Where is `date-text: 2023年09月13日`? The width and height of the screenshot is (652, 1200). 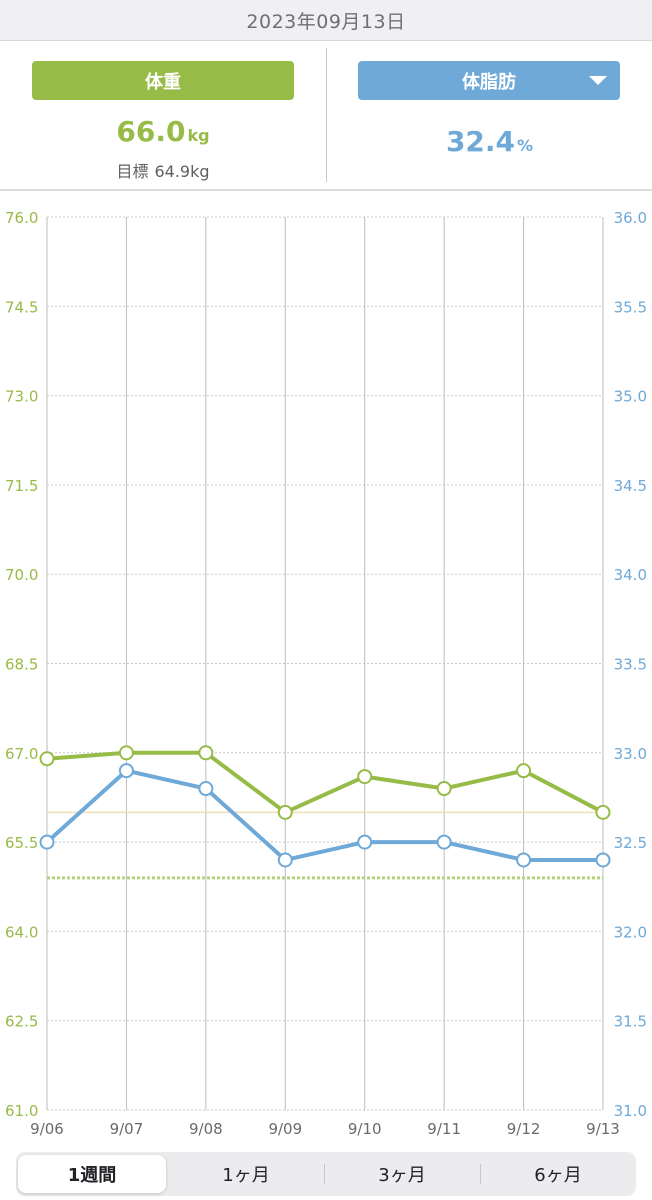
date-text: 2023年09月13日 is located at coordinates (326, 21).